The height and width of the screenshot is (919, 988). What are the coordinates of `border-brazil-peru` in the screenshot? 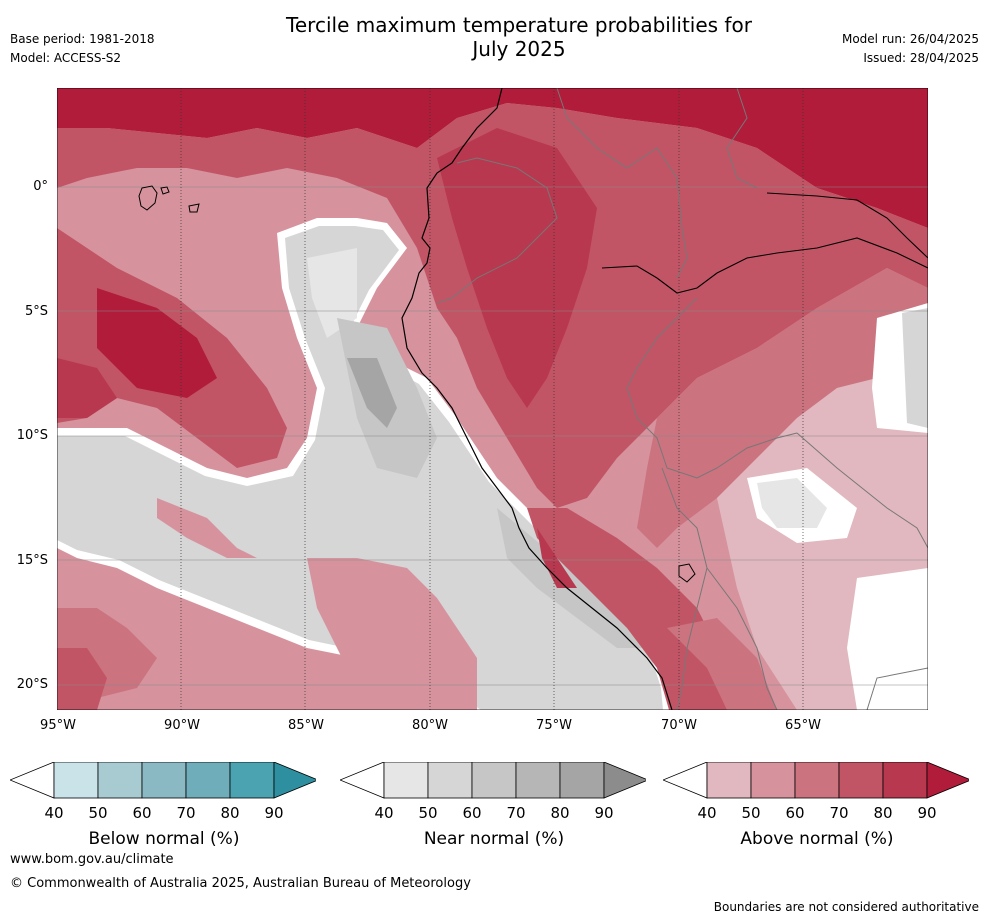 It's located at (712, 388).